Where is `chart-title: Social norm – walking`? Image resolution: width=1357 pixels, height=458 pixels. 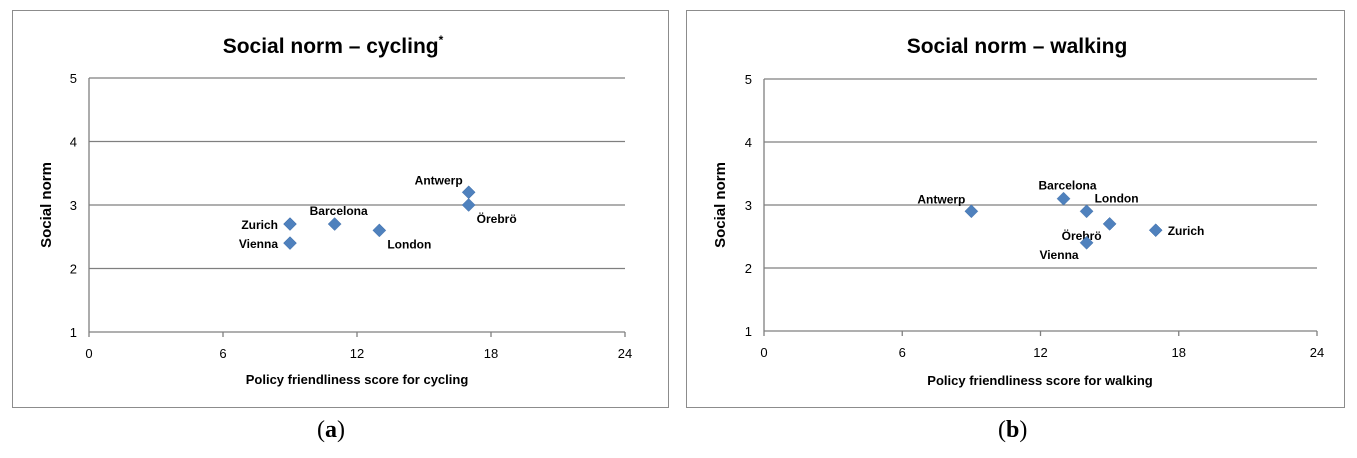
chart-title: Social norm – walking is located at coordinates (1017, 46).